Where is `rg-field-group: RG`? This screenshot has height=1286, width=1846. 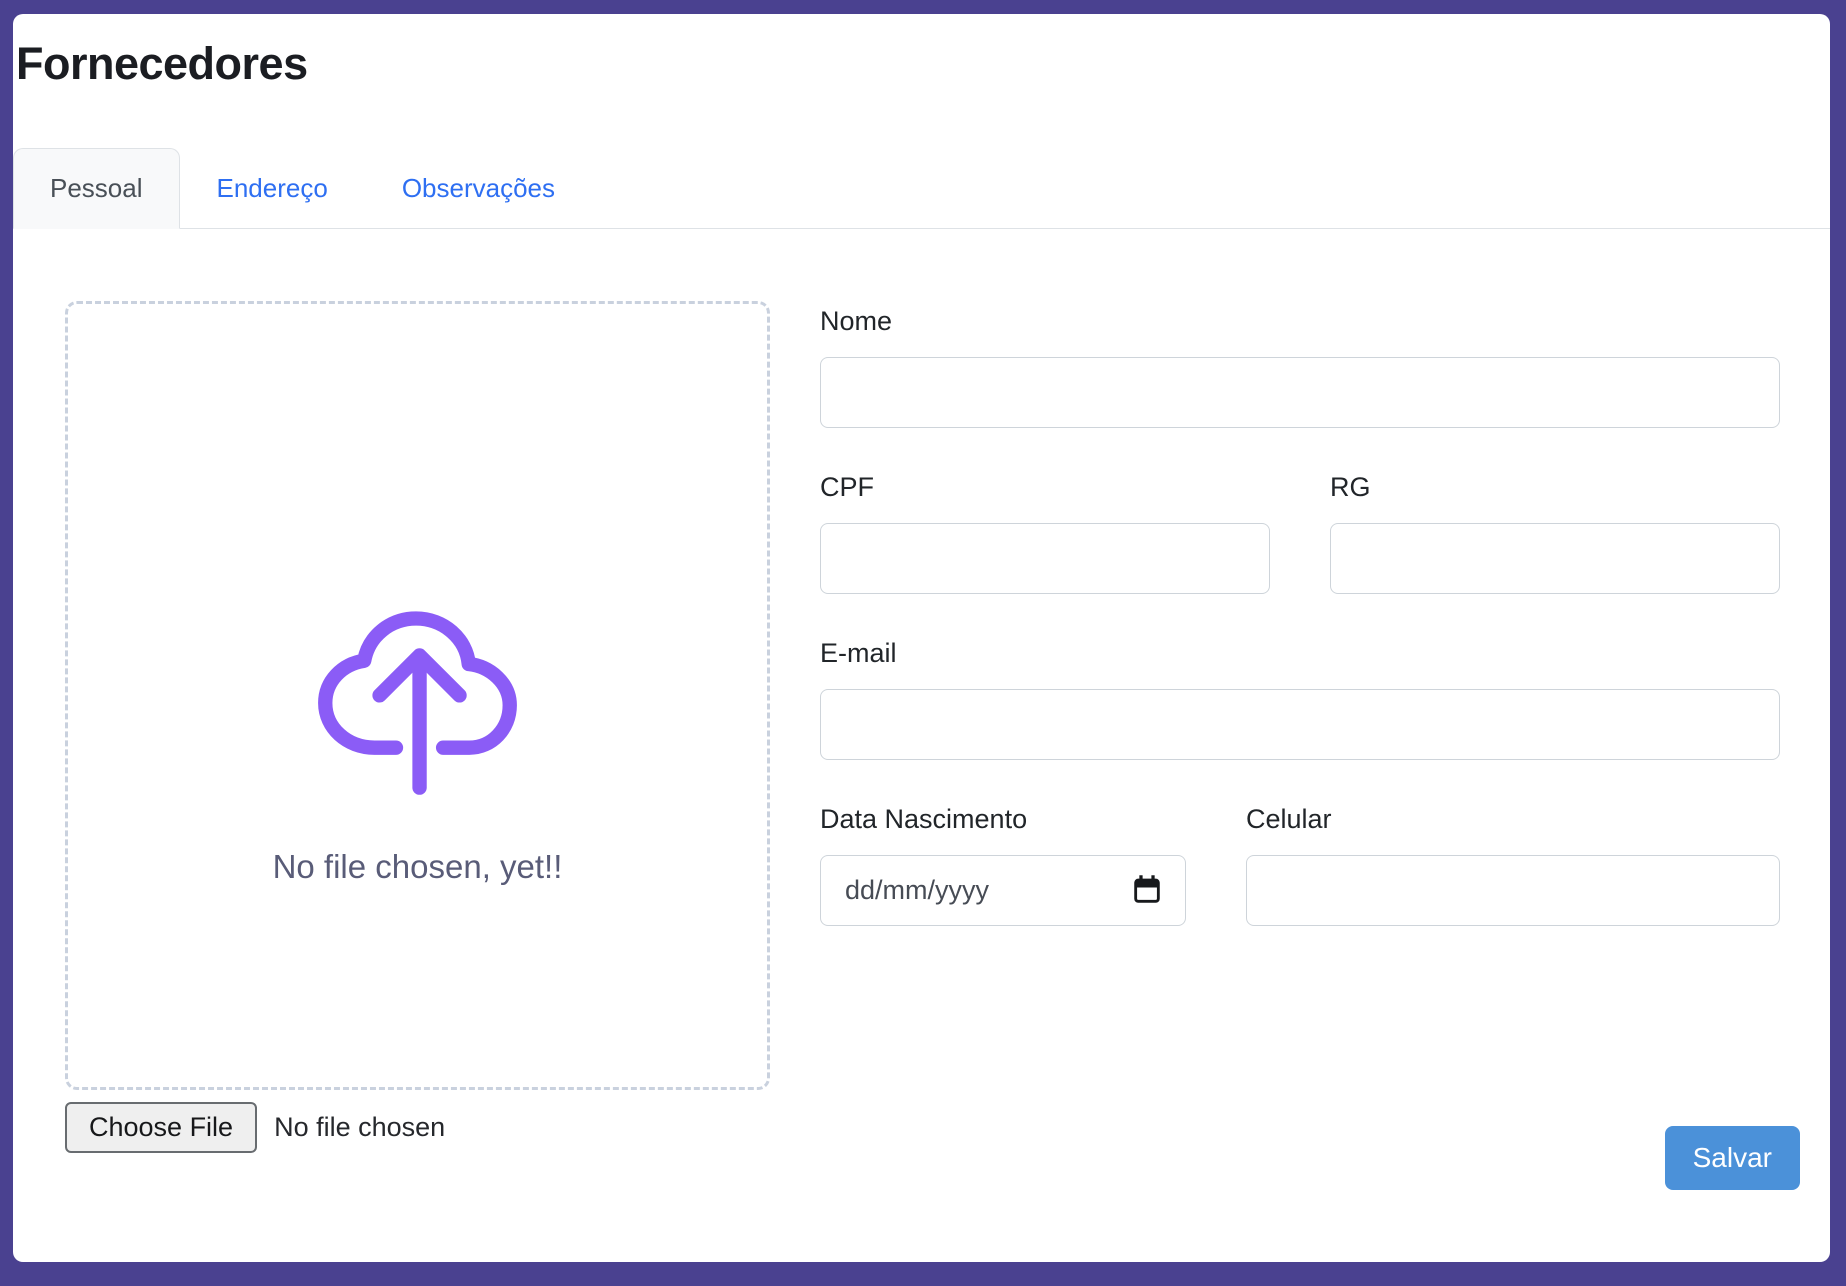 rg-field-group: RG is located at coordinates (1555, 533).